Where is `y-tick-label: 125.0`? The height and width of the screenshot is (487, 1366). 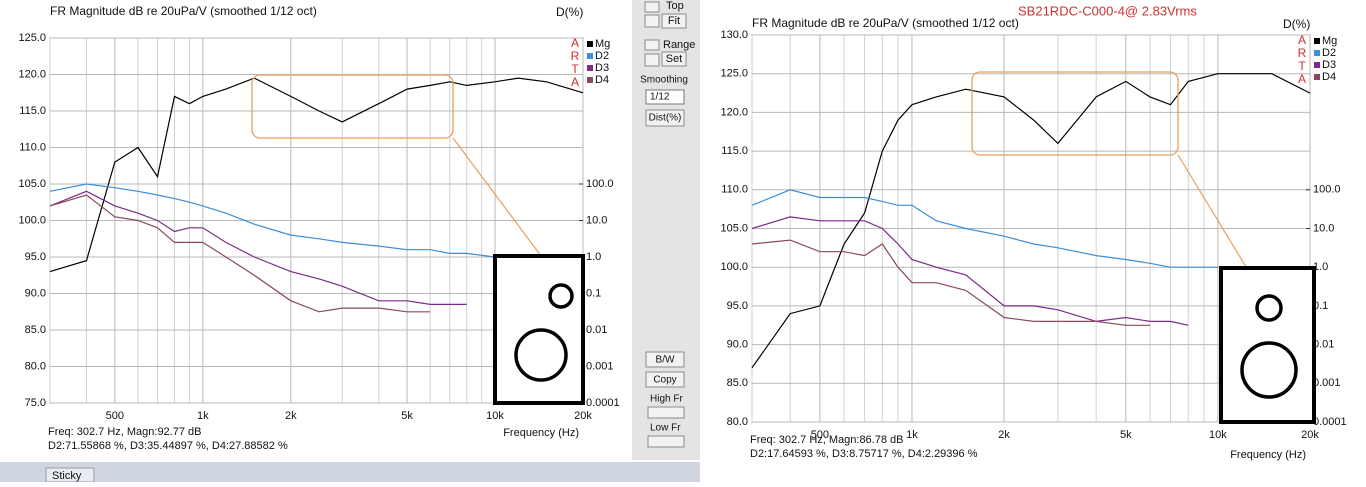 y-tick-label: 125.0 is located at coordinates (734, 74).